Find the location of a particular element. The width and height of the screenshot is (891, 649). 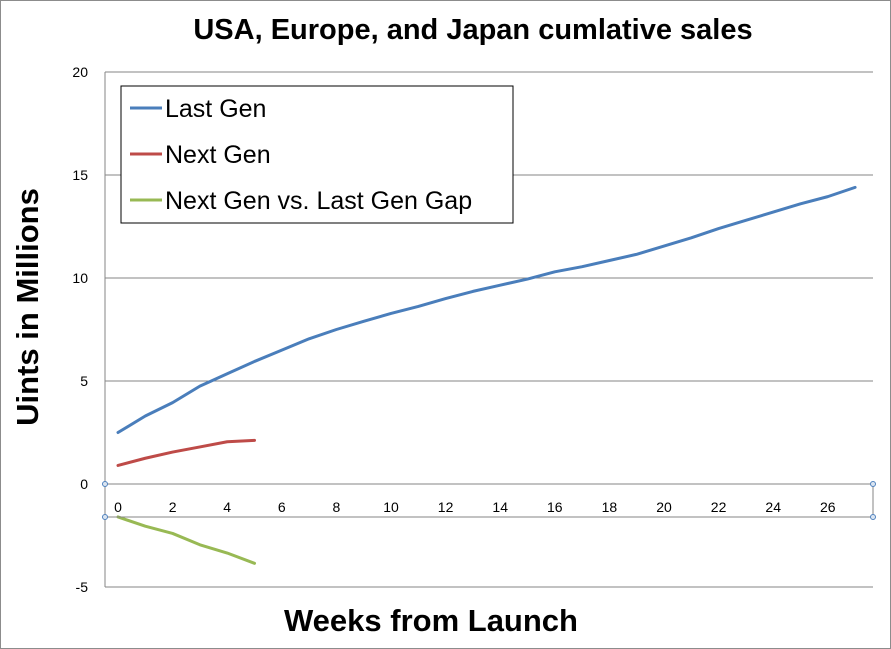

x-tick-label: 12 is located at coordinates (446, 507).